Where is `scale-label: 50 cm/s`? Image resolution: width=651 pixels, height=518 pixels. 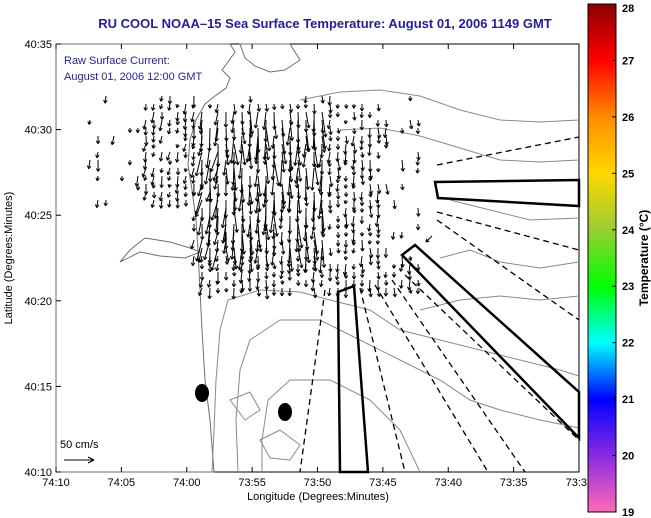
scale-label: 50 cm/s is located at coordinates (79, 445).